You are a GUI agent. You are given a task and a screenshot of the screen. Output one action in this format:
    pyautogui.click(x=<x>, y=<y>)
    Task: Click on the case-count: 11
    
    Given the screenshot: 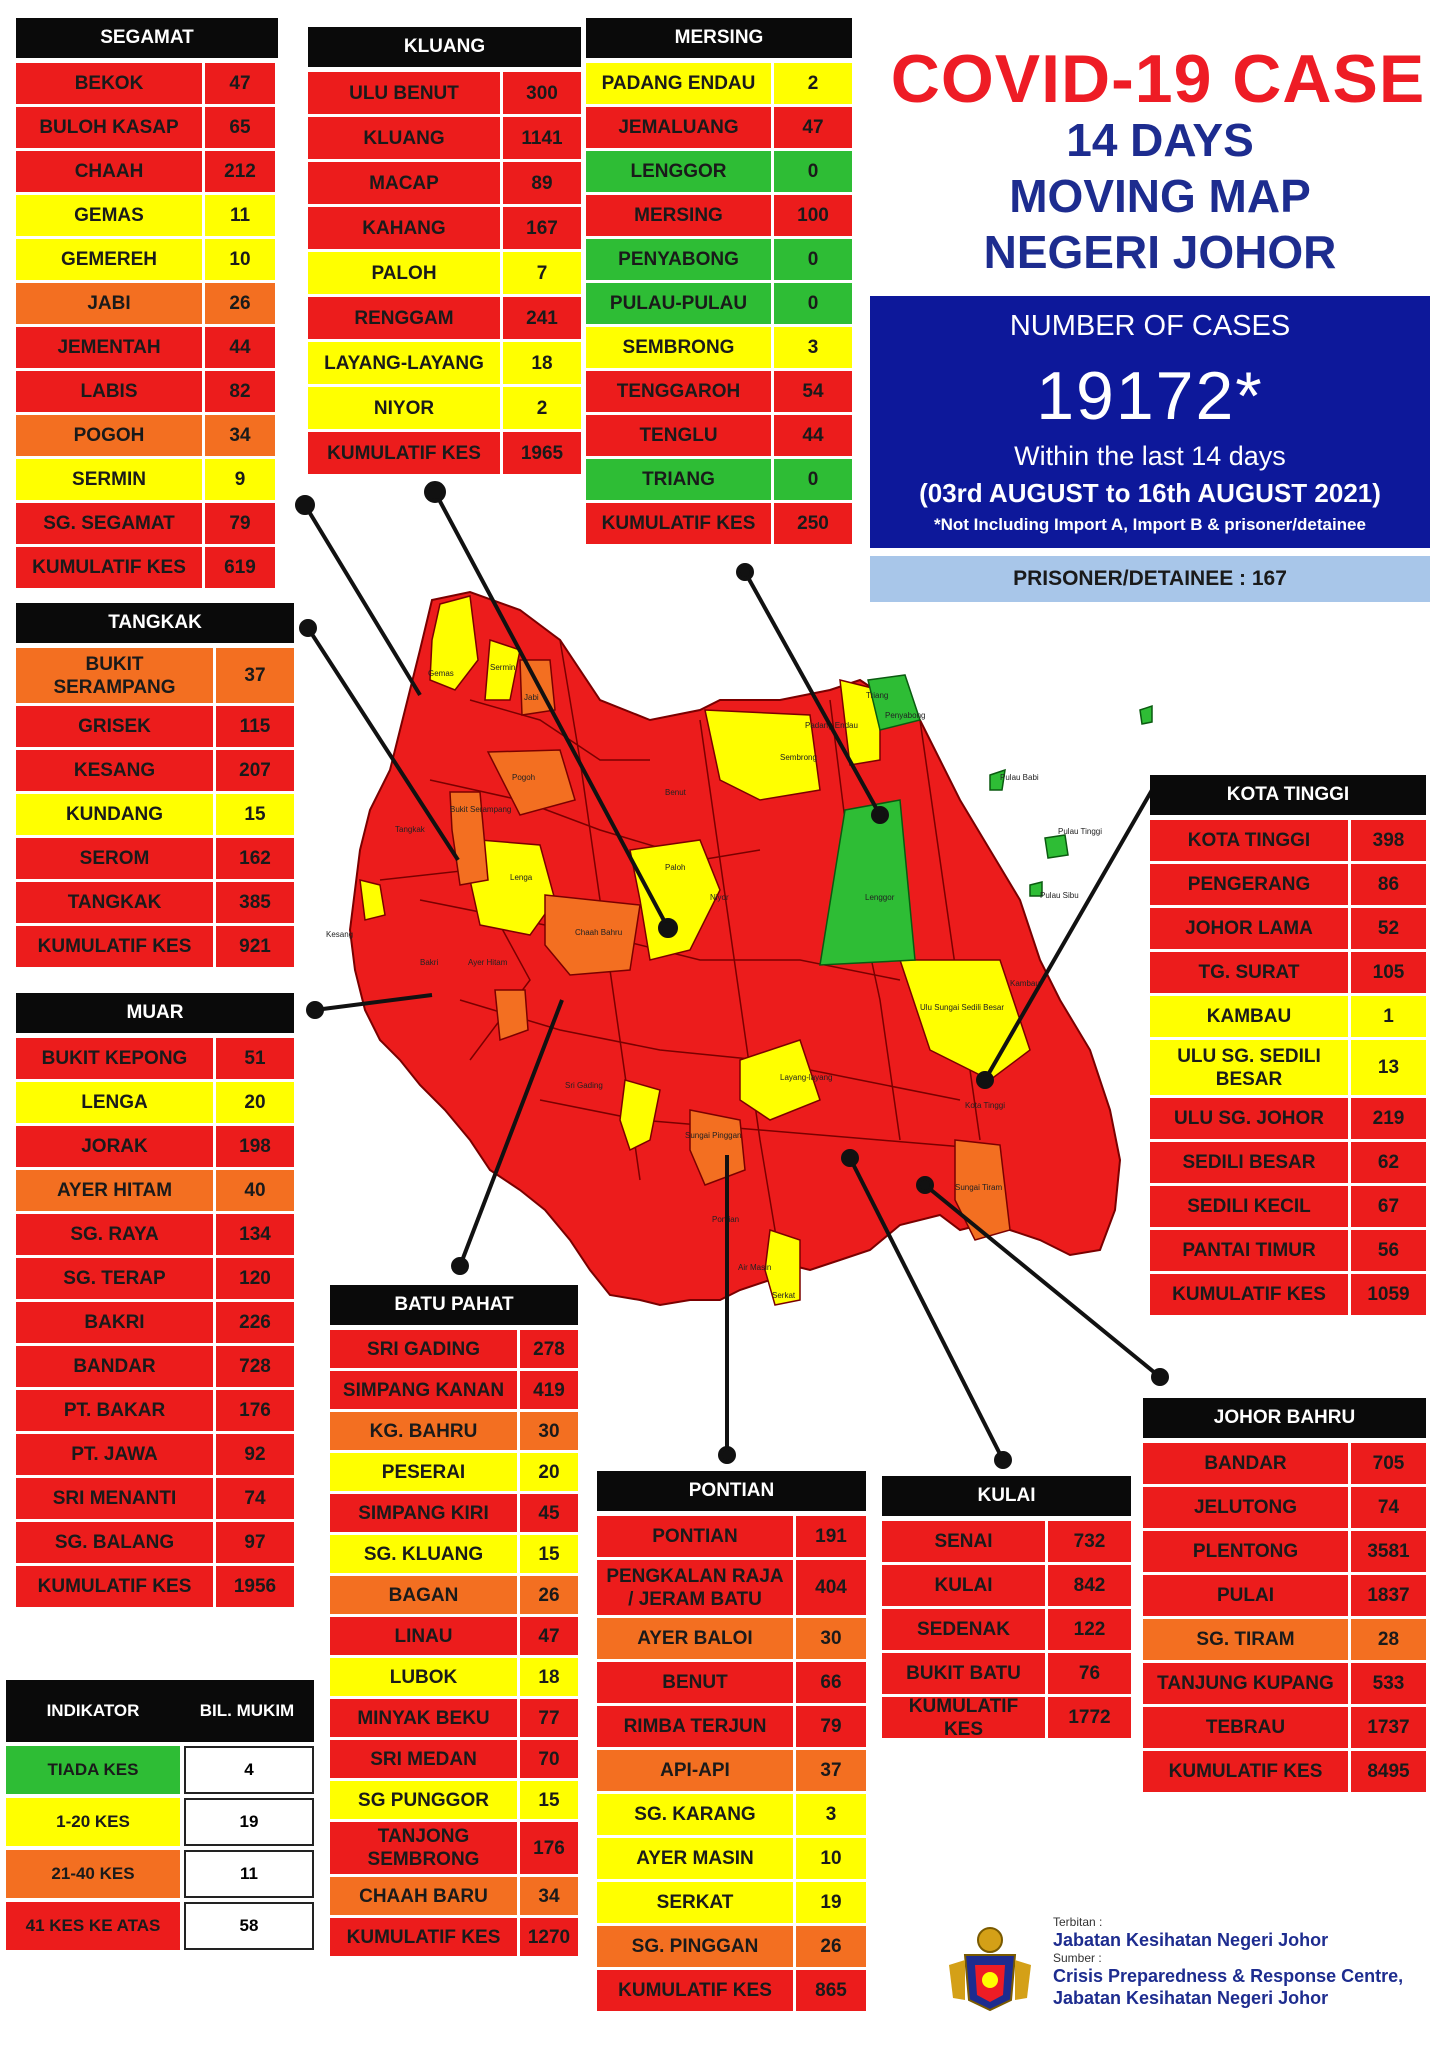 What is the action you would take?
    pyautogui.click(x=240, y=215)
    